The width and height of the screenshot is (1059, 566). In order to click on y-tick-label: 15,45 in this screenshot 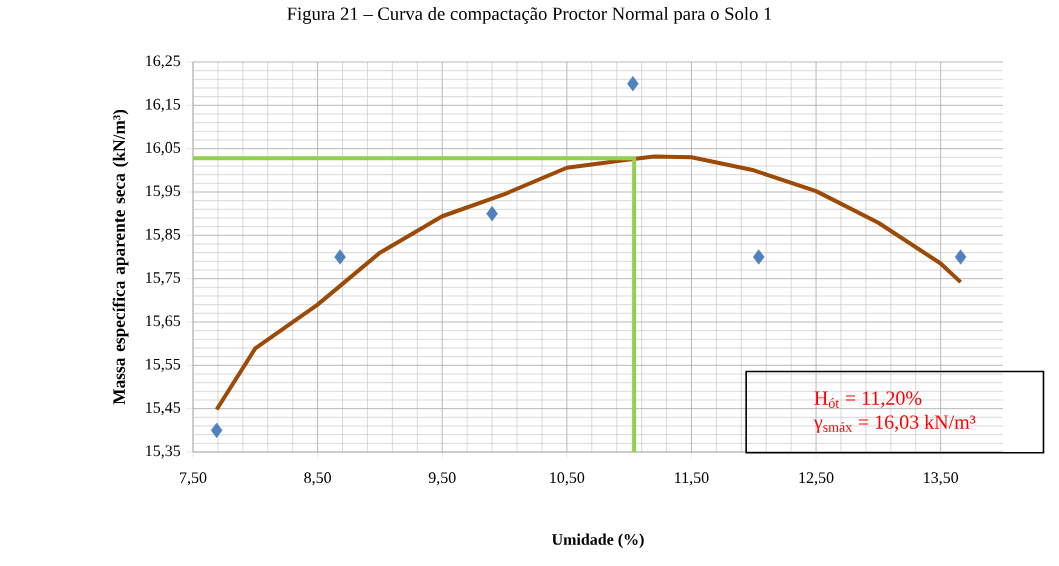, I will do `click(163, 409)`.